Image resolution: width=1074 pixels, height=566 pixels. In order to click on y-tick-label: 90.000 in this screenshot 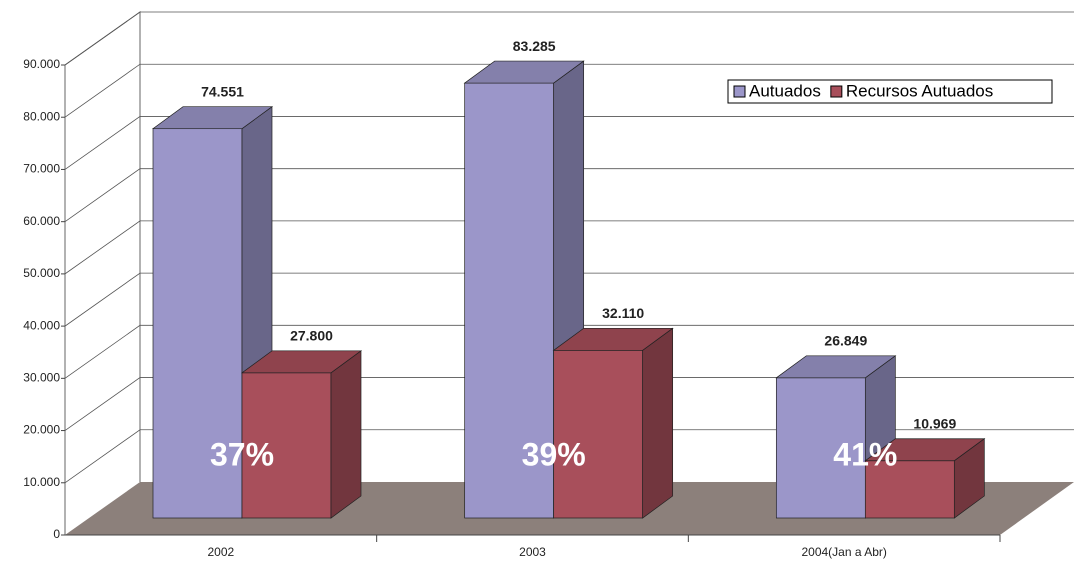, I will do `click(41, 64)`.